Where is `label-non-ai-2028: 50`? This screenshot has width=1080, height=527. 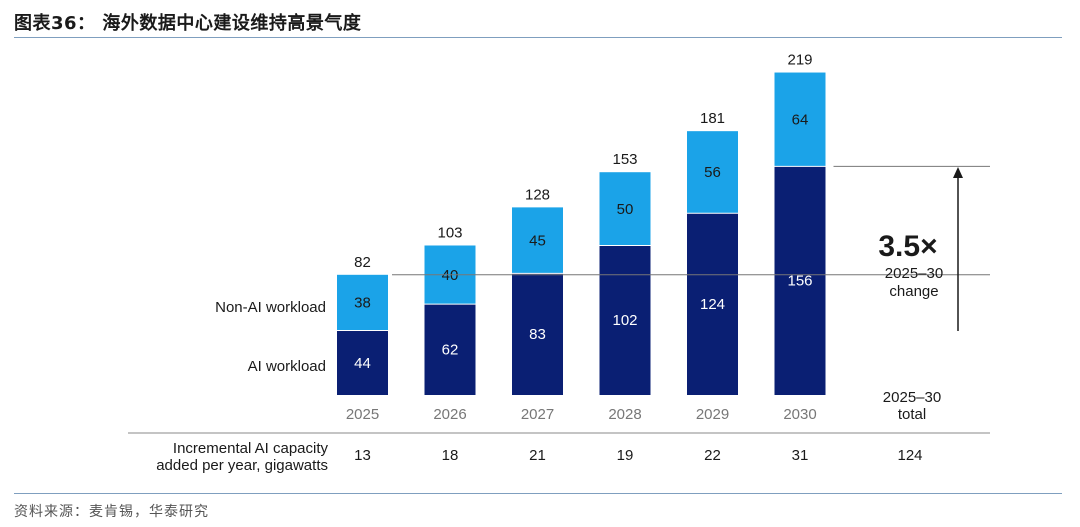
label-non-ai-2028: 50 is located at coordinates (625, 209).